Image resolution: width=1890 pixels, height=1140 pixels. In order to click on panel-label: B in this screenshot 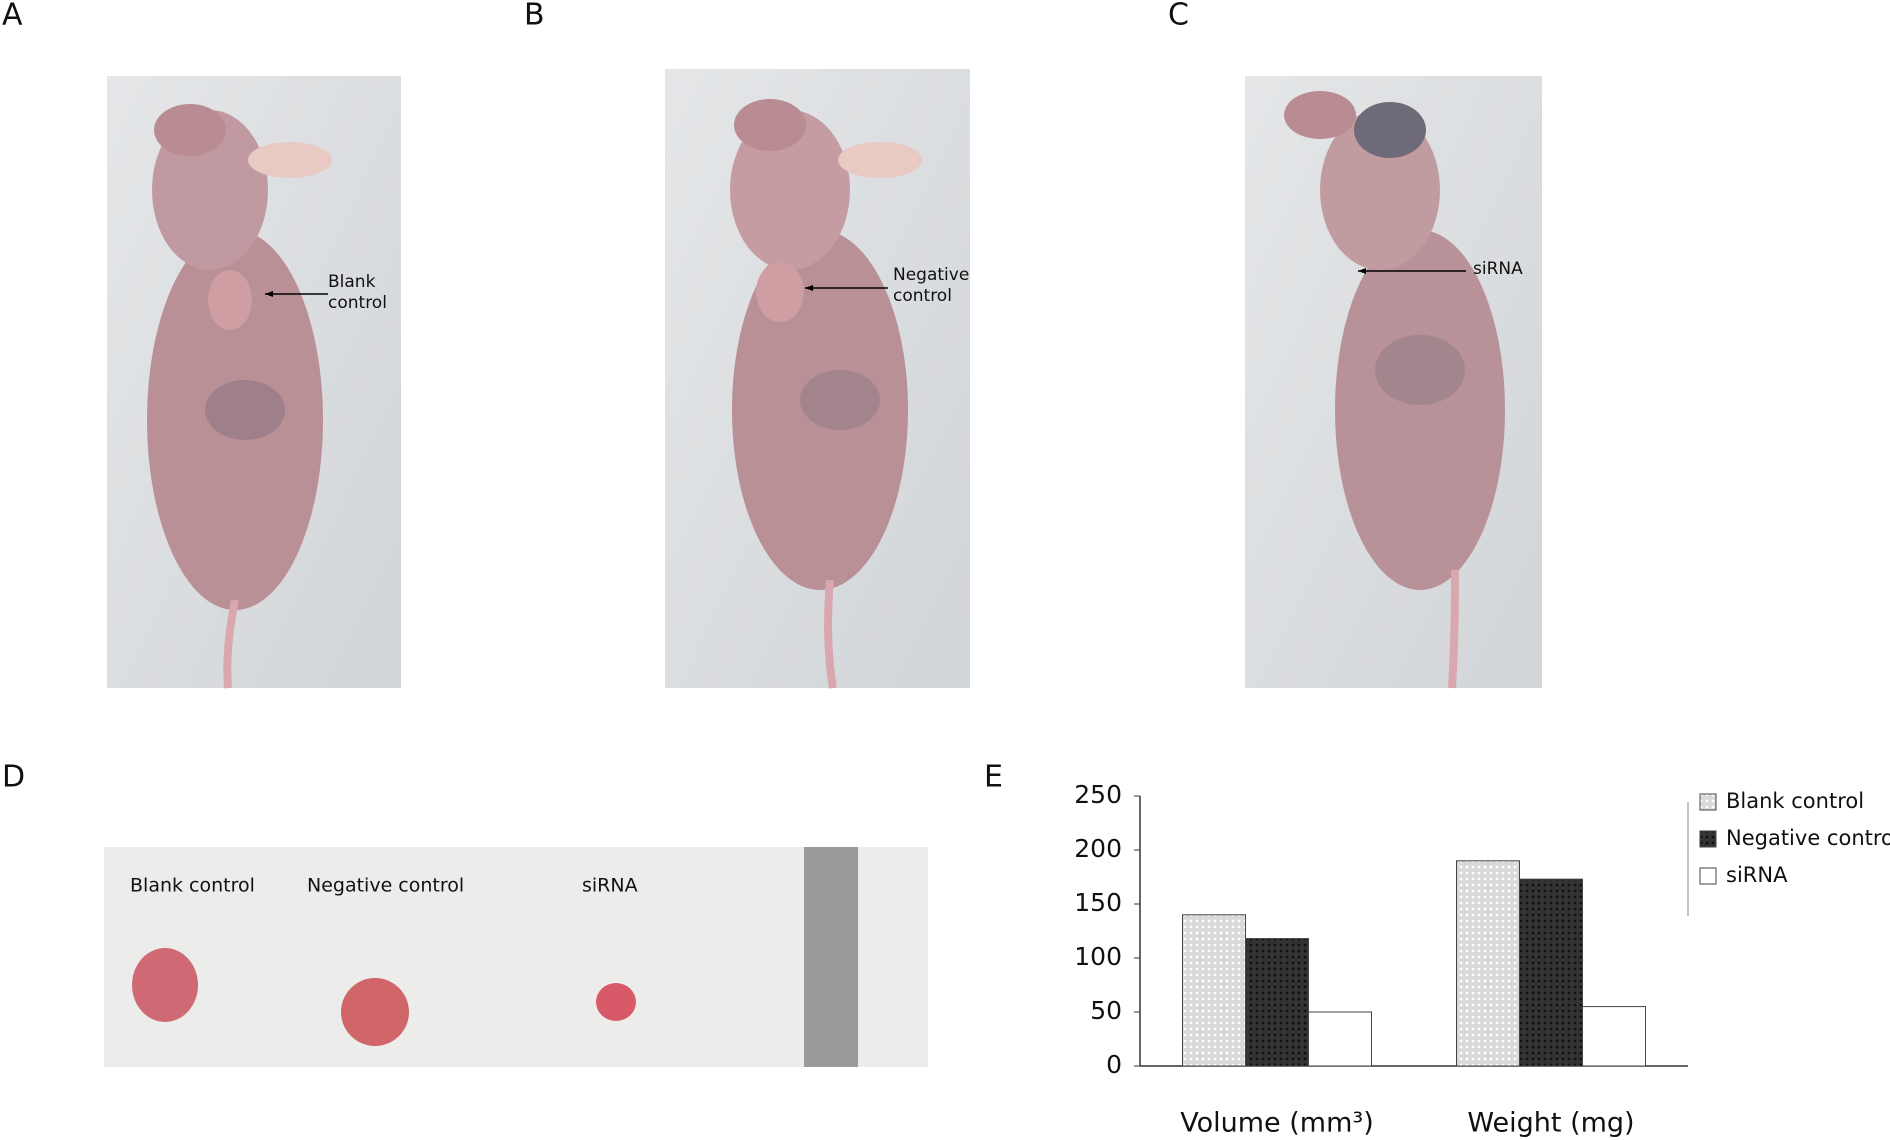, I will do `click(534, 16)`.